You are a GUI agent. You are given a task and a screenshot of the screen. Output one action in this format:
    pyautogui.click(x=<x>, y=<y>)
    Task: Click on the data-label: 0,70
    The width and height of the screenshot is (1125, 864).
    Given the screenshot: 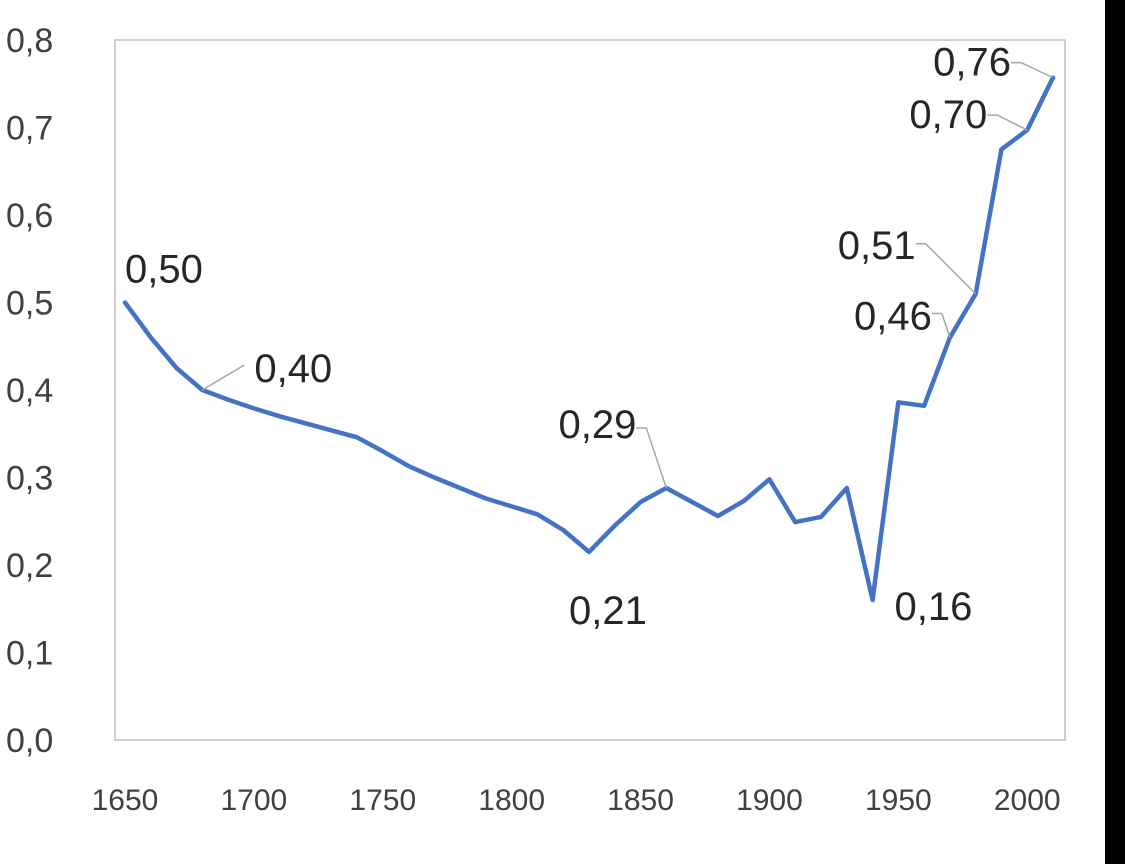 What is the action you would take?
    pyautogui.click(x=948, y=115)
    